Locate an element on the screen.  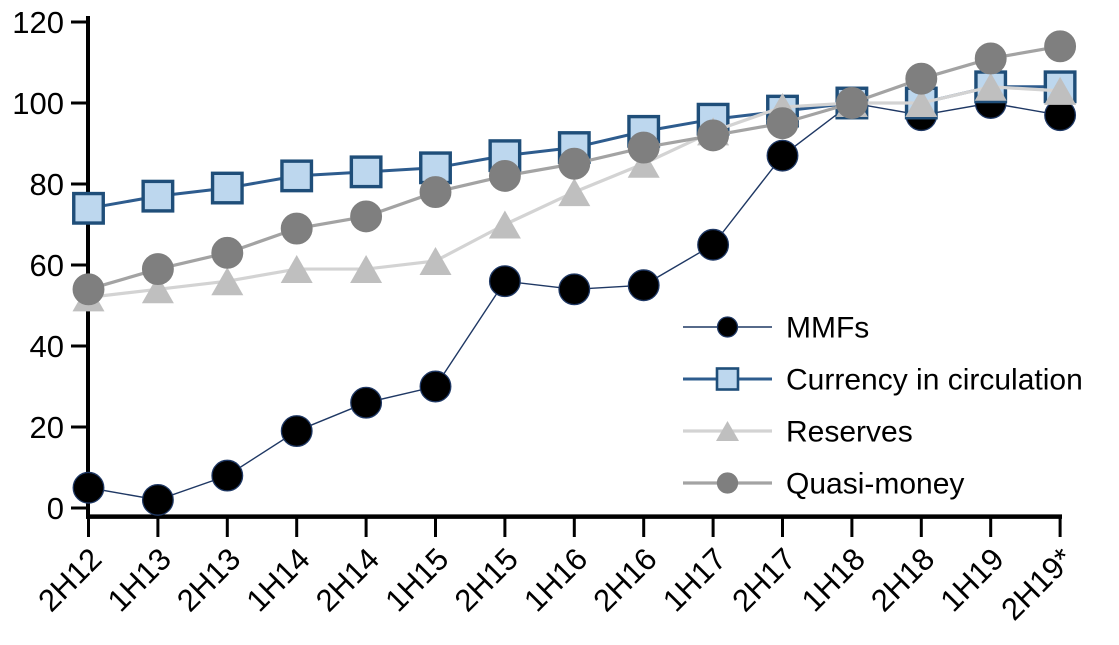
legend-item-quasi-money: Quasi-money is located at coordinates (823, 484).